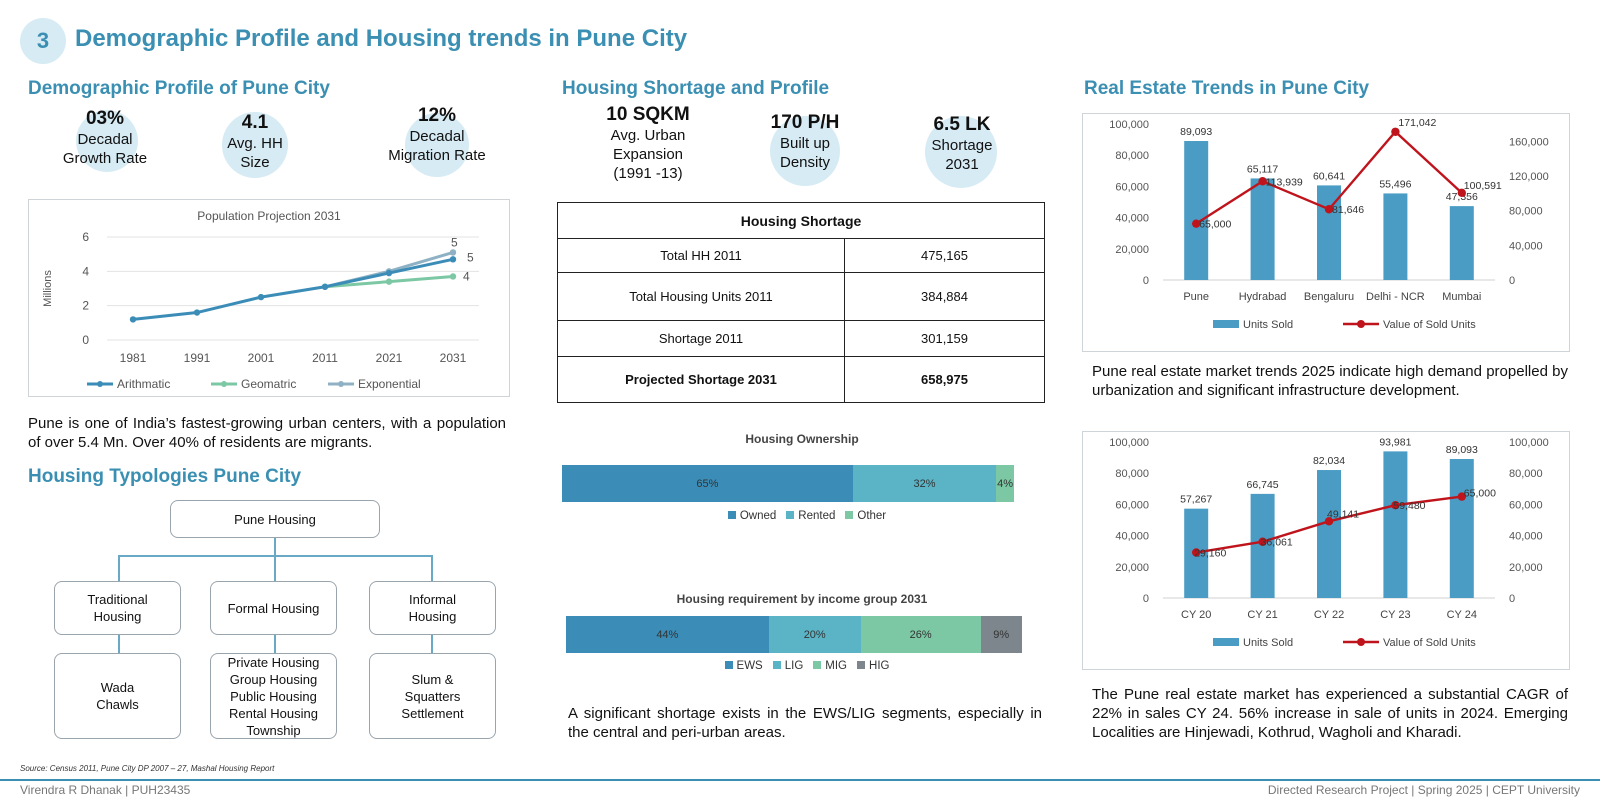 Image resolution: width=1600 pixels, height=800 pixels. I want to click on x-tick-label: CY 24, so click(1462, 615).